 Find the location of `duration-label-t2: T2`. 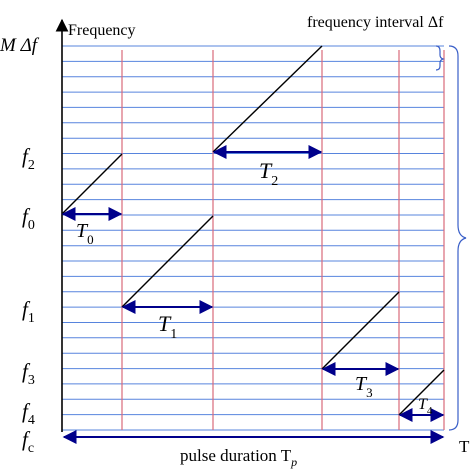

duration-label-t2: T2 is located at coordinates (268, 173).